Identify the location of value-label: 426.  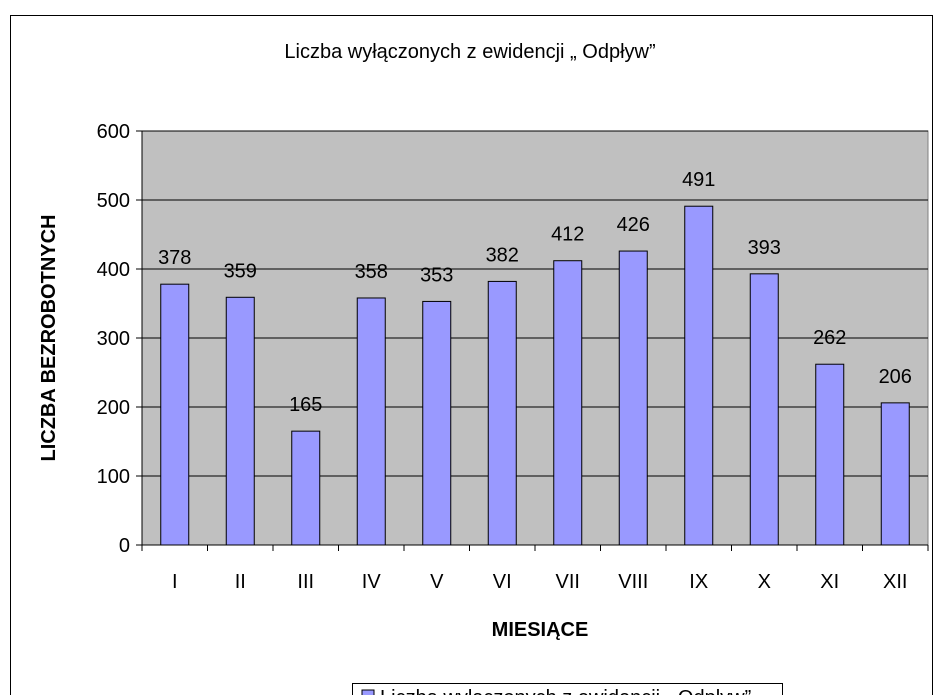
(633, 225).